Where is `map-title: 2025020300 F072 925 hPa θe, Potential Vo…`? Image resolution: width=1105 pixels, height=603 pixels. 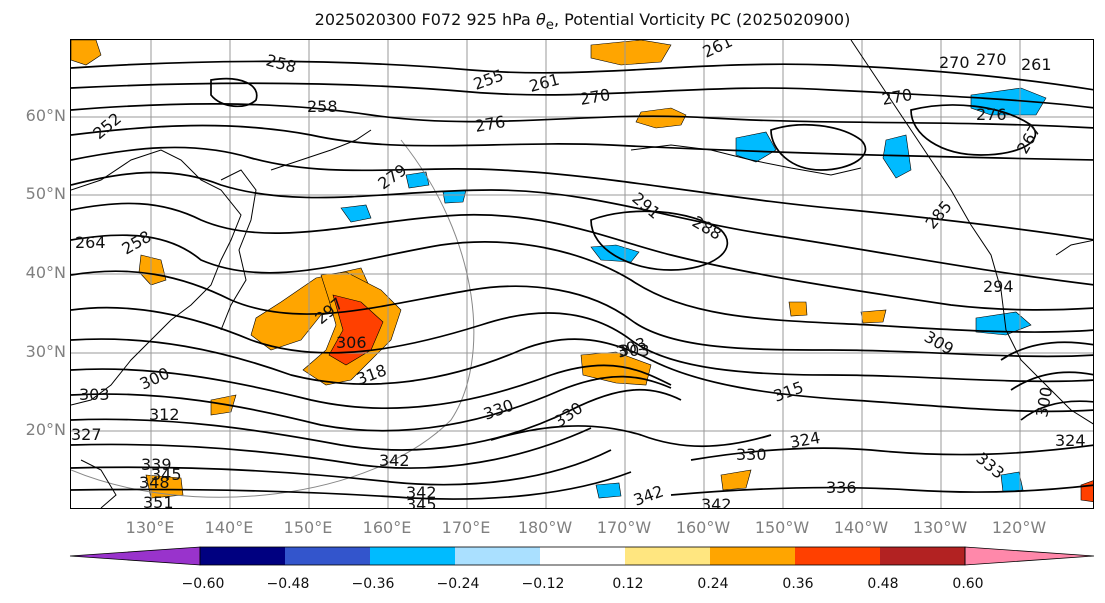
map-title: 2025020300 F072 925 hPa θe, Potential Vo… is located at coordinates (552, 21).